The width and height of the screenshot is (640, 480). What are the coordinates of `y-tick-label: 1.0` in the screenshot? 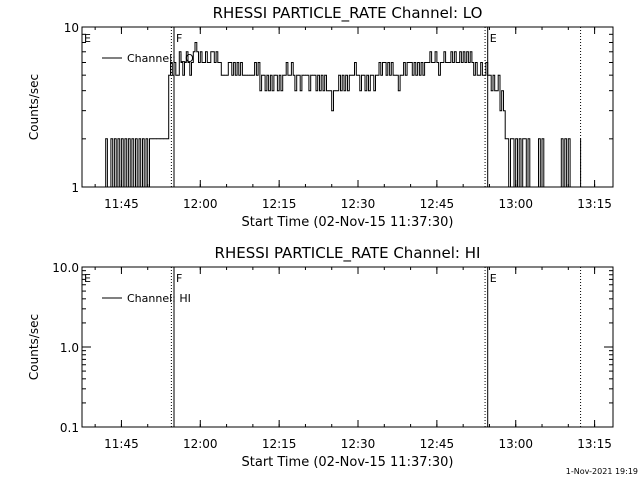 It's located at (69, 348).